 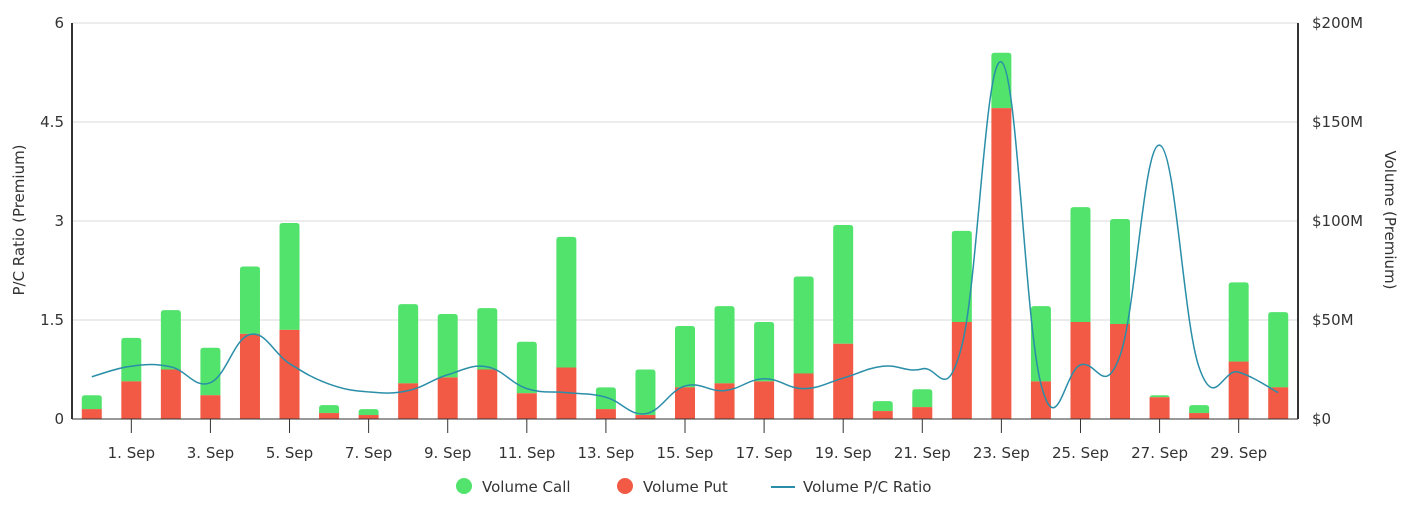 I want to click on legend-item-ratio: Volume P/C Ratio, so click(x=851, y=487).